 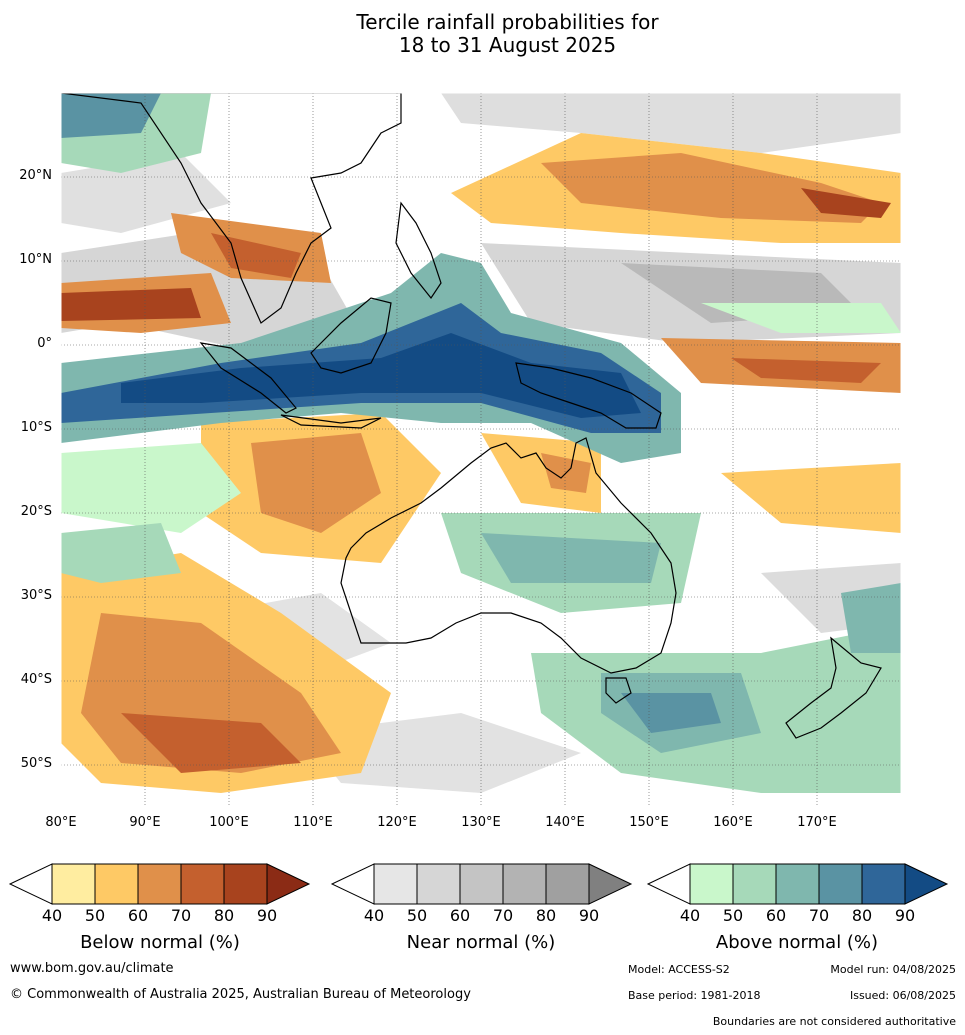 What do you see at coordinates (902, 995) in the screenshot?
I see `footer-issued: Issued: 06/08/2025` at bounding box center [902, 995].